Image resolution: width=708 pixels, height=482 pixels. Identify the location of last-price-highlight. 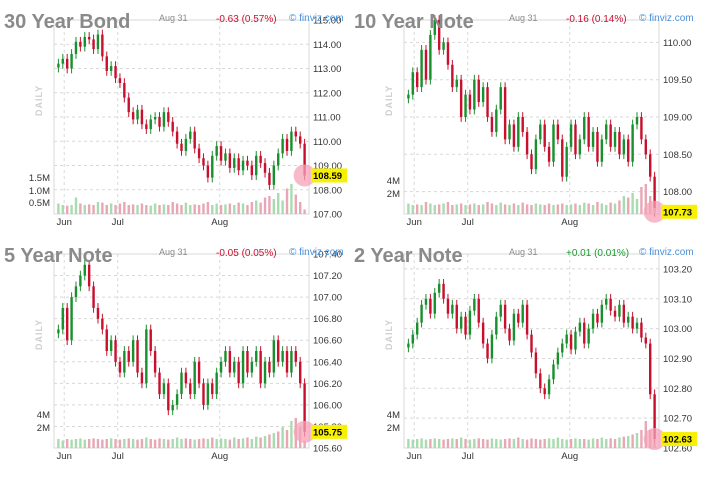
(654, 211).